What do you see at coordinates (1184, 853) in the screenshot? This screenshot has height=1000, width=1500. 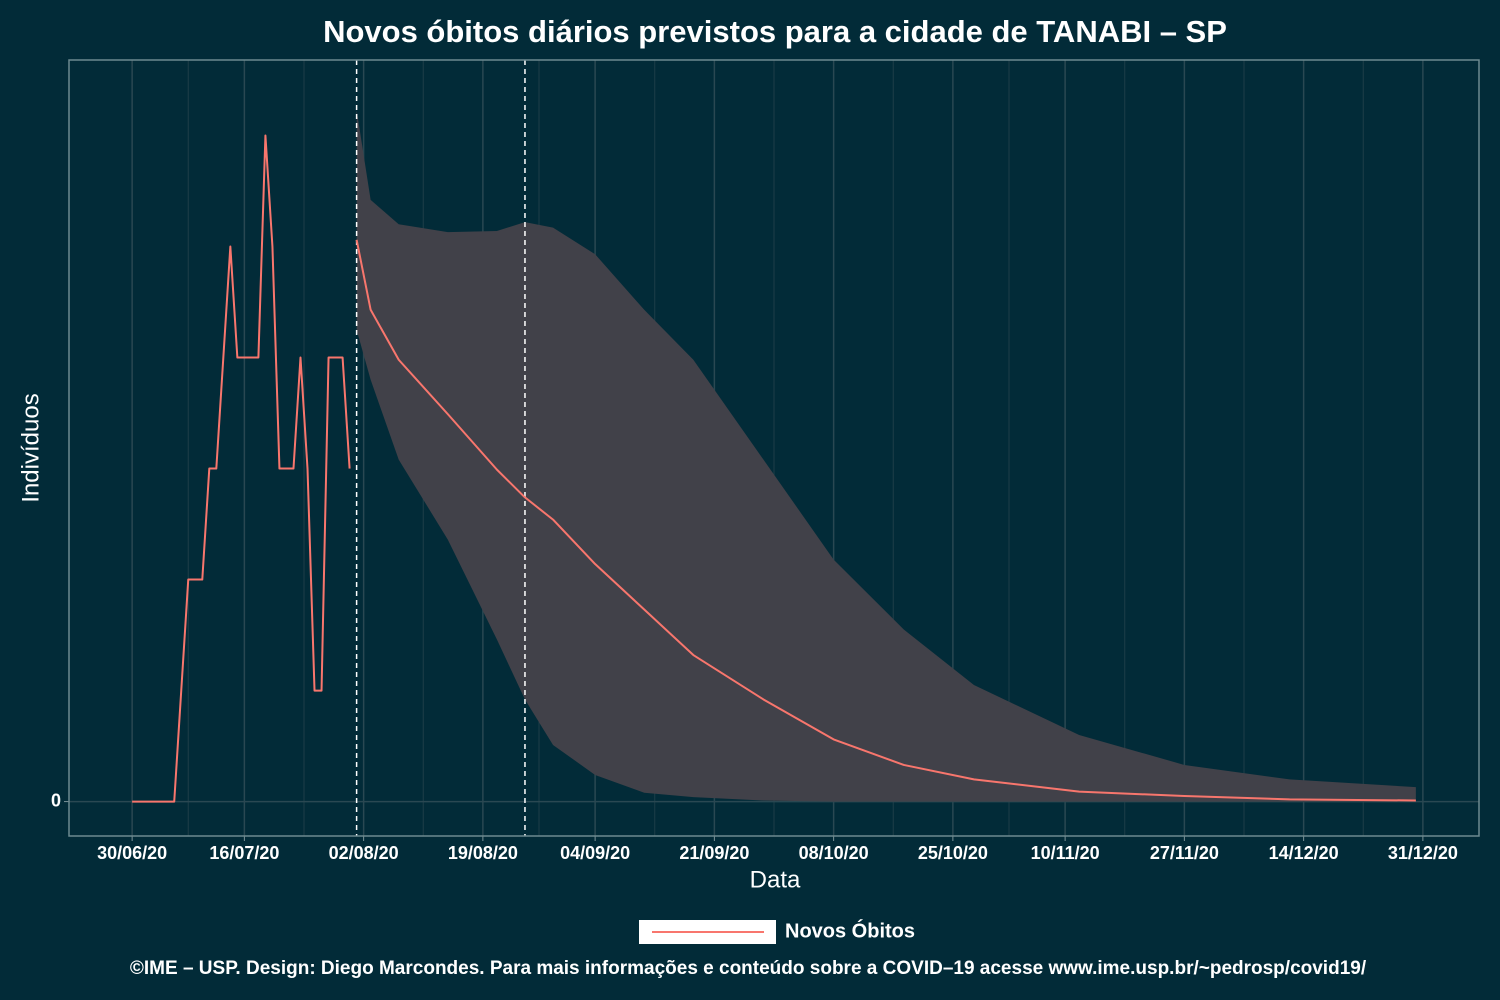 I see `x-tick-label: 27/11/20` at bounding box center [1184, 853].